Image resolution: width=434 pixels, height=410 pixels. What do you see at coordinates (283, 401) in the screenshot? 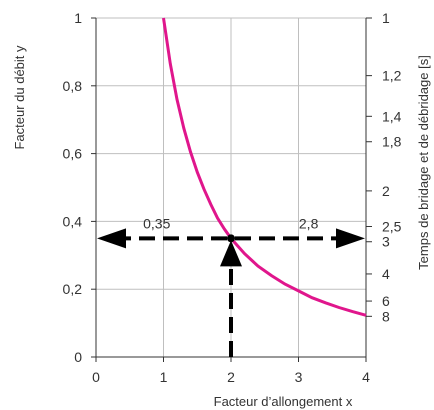
I see `x-axis-title: Facteur d’allongement x` at bounding box center [283, 401].